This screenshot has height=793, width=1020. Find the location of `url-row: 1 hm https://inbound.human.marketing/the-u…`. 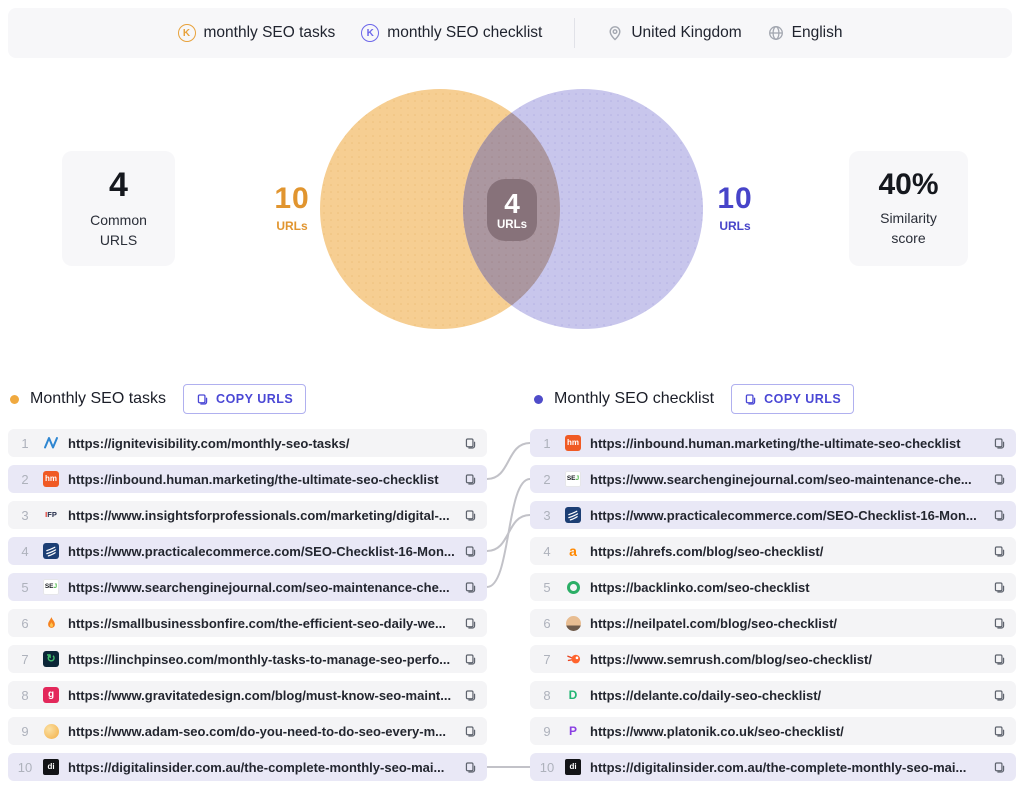

url-row: 1 hm https://inbound.human.marketing/the-u… is located at coordinates (773, 443).